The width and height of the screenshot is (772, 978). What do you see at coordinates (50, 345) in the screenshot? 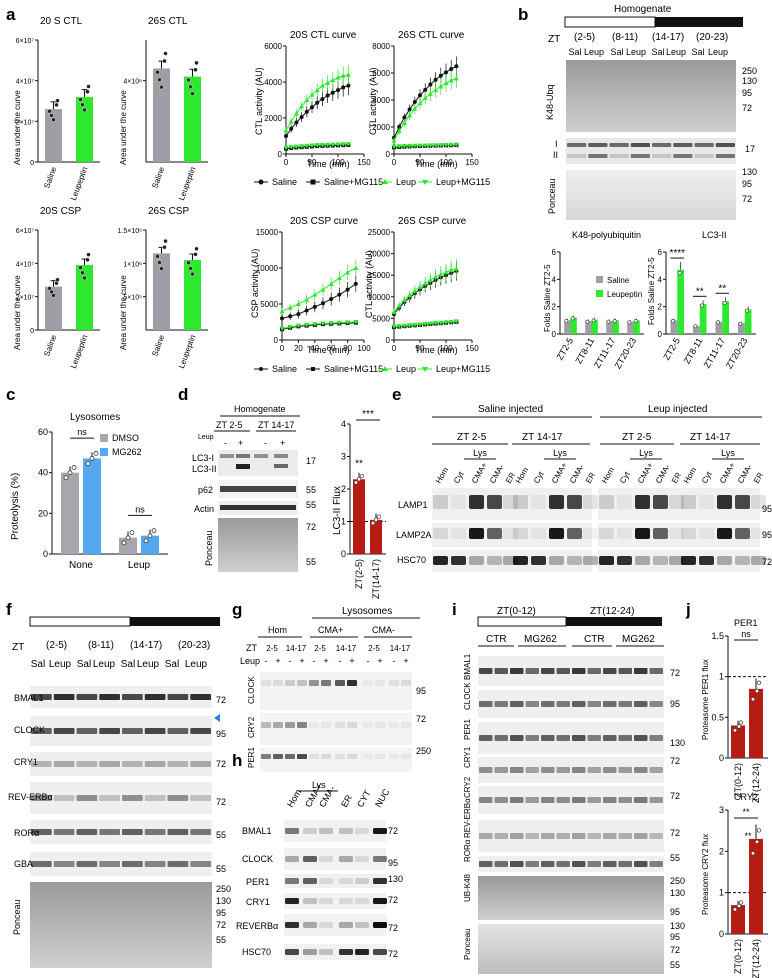
I see `a-bar3-xlabel-0: Saline` at bounding box center [50, 345].